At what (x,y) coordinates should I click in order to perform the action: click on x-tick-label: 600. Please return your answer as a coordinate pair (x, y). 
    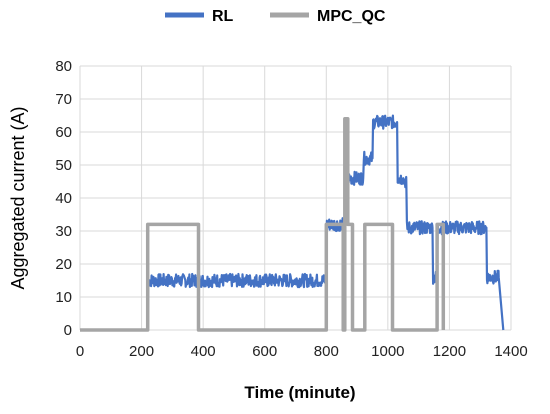
    Looking at the image, I should click on (264, 351).